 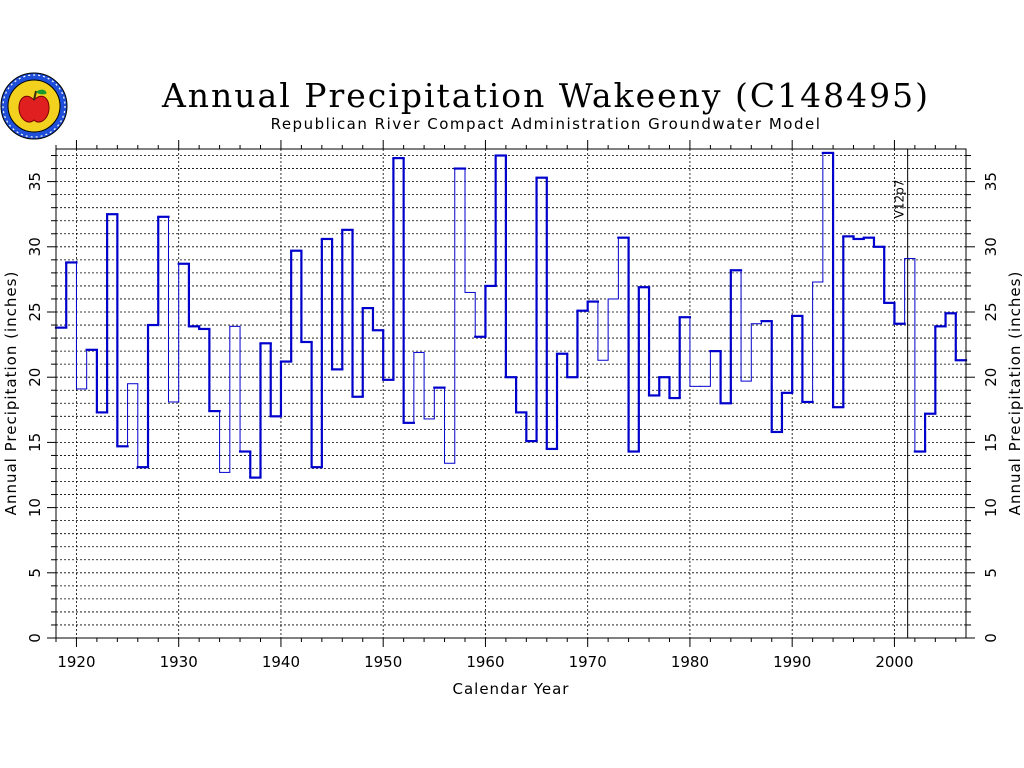 What do you see at coordinates (991, 573) in the screenshot?
I see `y-tick-label-right: 5` at bounding box center [991, 573].